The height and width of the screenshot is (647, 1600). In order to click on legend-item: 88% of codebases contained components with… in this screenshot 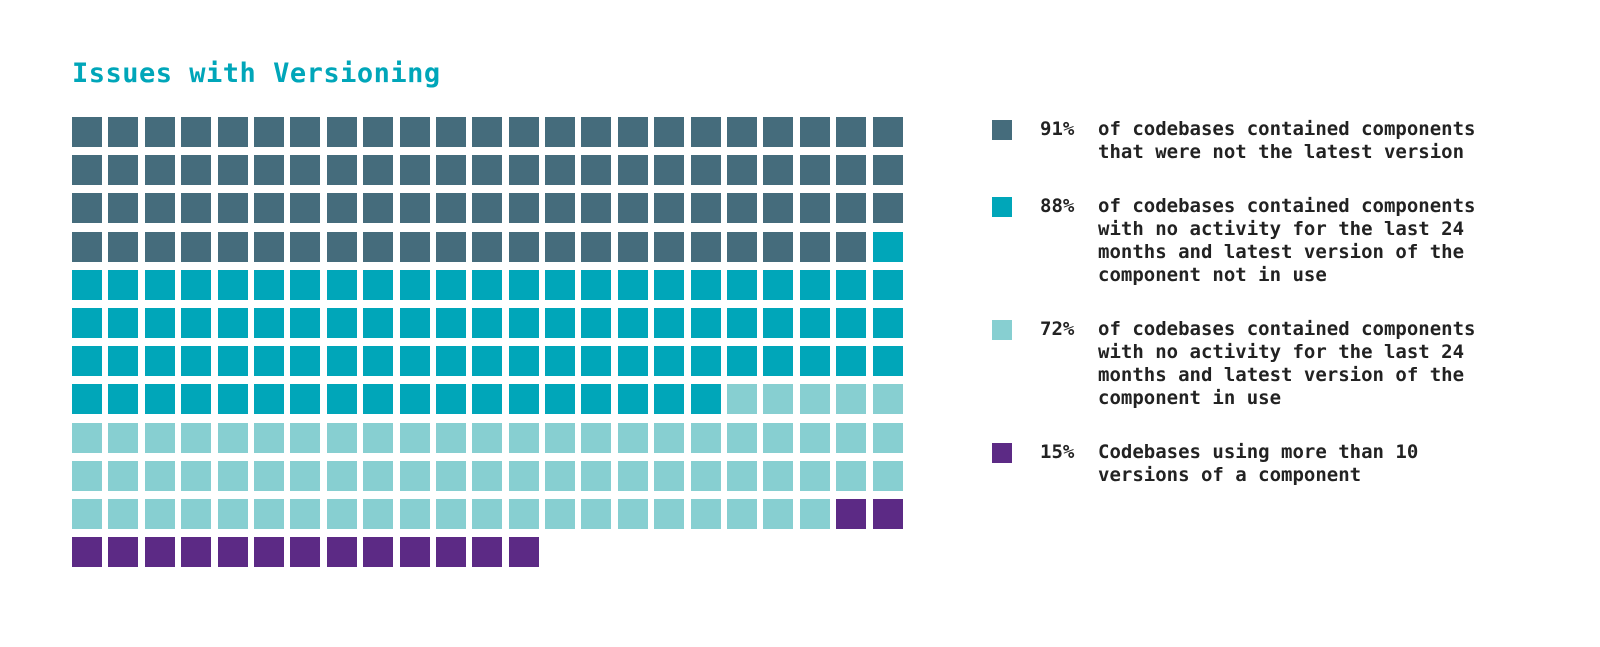, I will do `click(1287, 241)`.